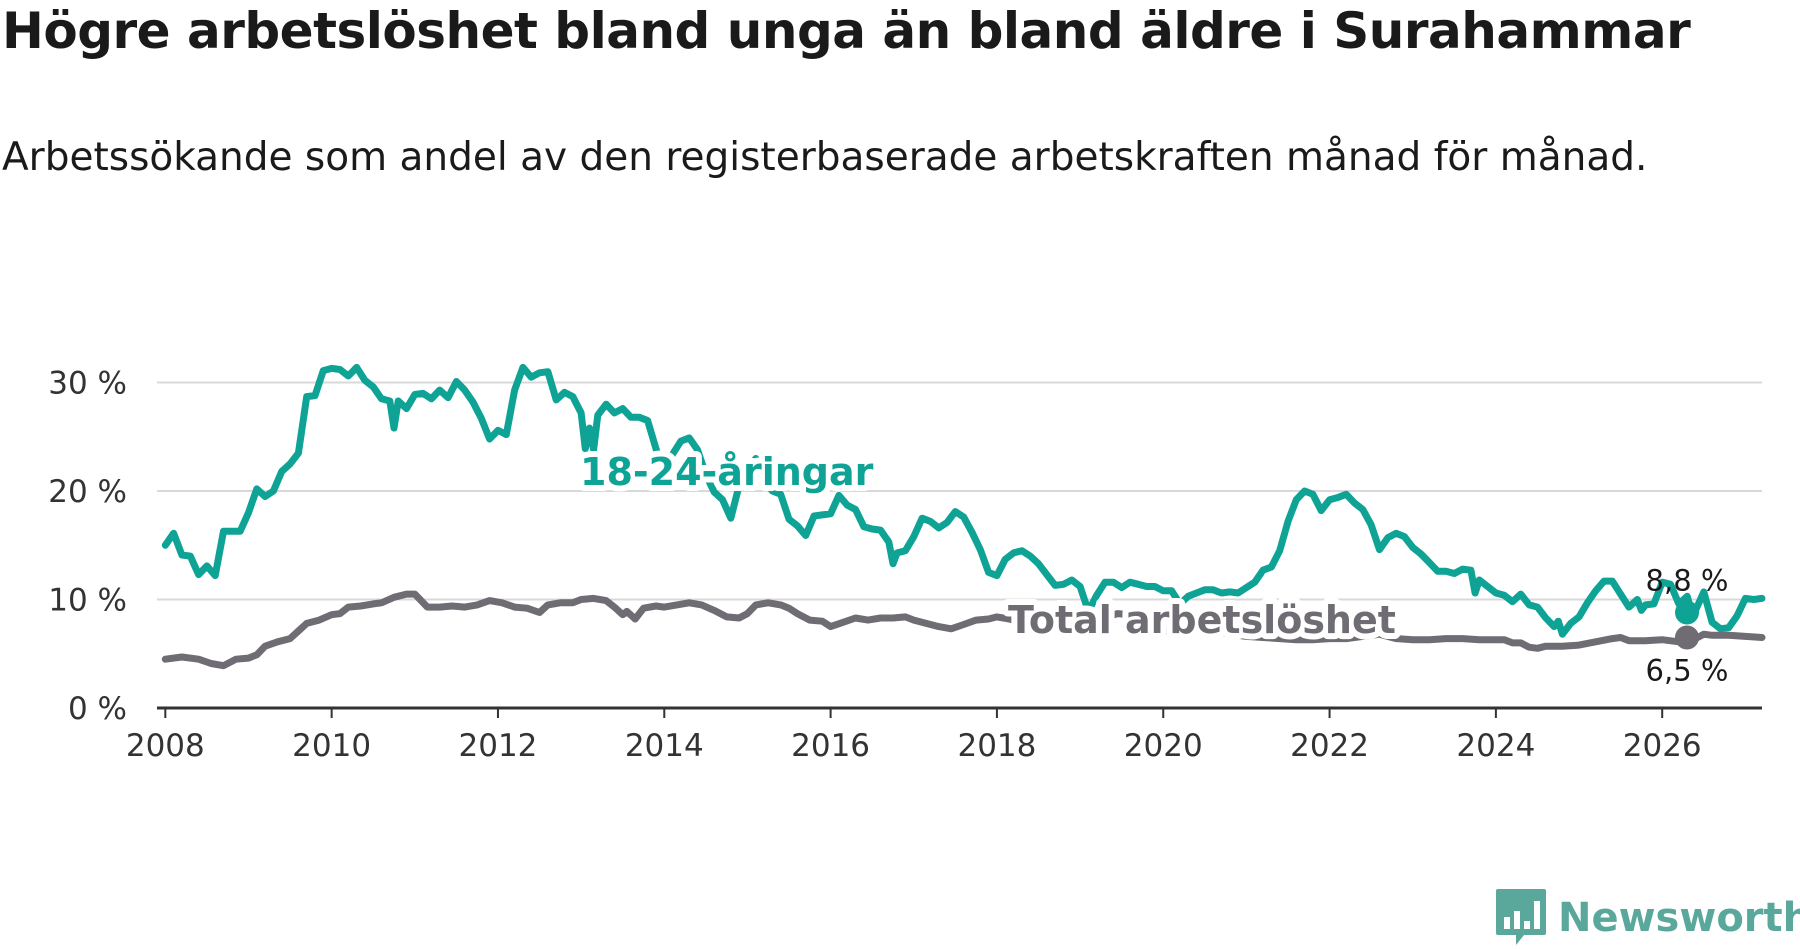  What do you see at coordinates (165, 746) in the screenshot?
I see `x-tick-label: 2008` at bounding box center [165, 746].